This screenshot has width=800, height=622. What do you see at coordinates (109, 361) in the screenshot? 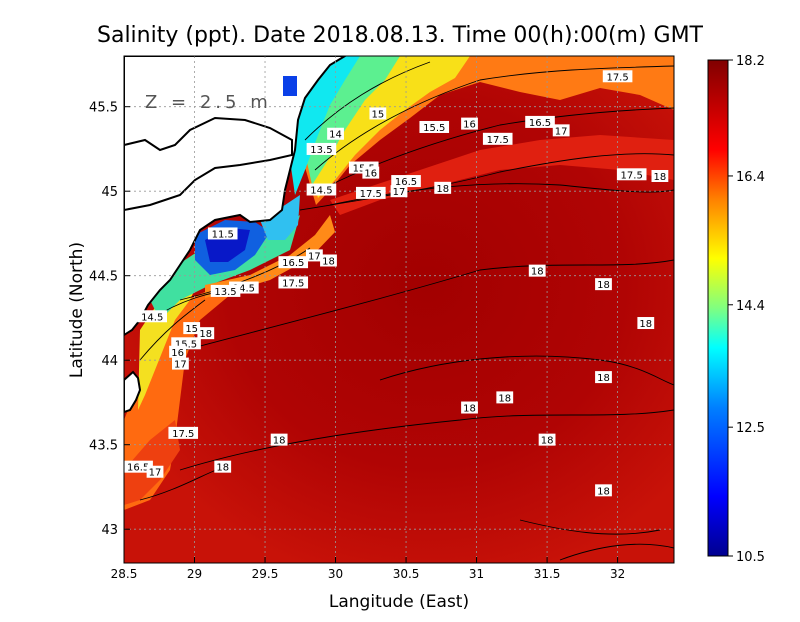
I see `y-tick-label: 44` at bounding box center [109, 361].